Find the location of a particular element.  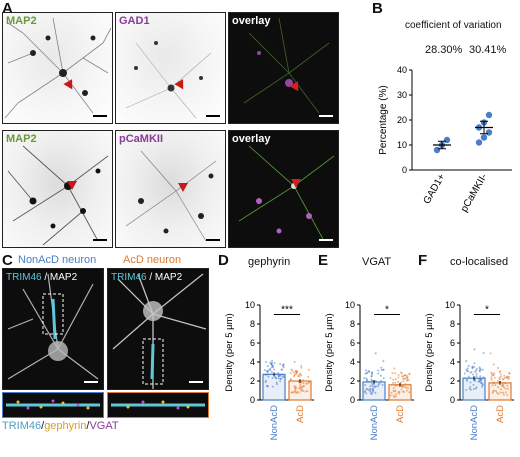

red-arrowhead-icon is located at coordinates (183, 187).